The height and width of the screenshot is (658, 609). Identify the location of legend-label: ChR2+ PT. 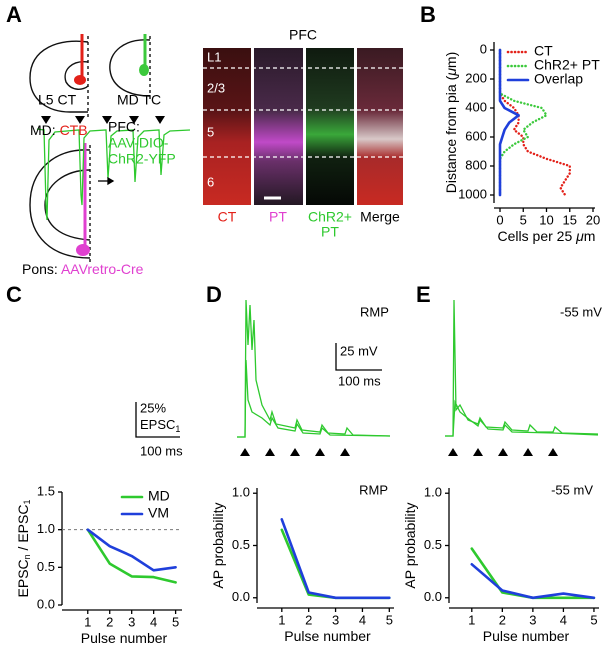
(567, 65).